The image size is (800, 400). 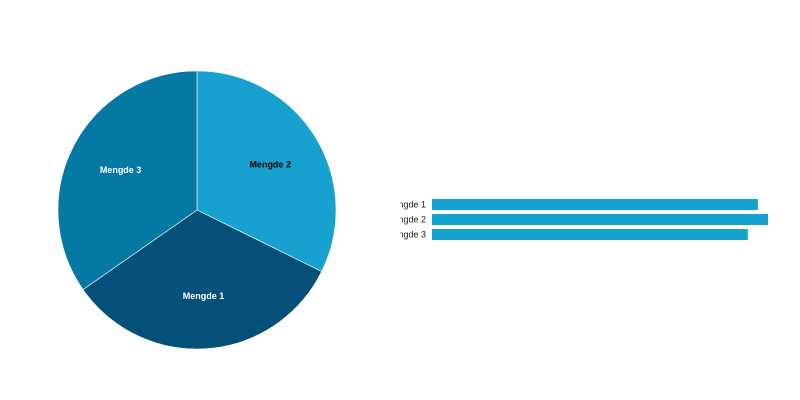 I want to click on pie-slice-label-mengde-3: Mengde 3, so click(x=121, y=170).